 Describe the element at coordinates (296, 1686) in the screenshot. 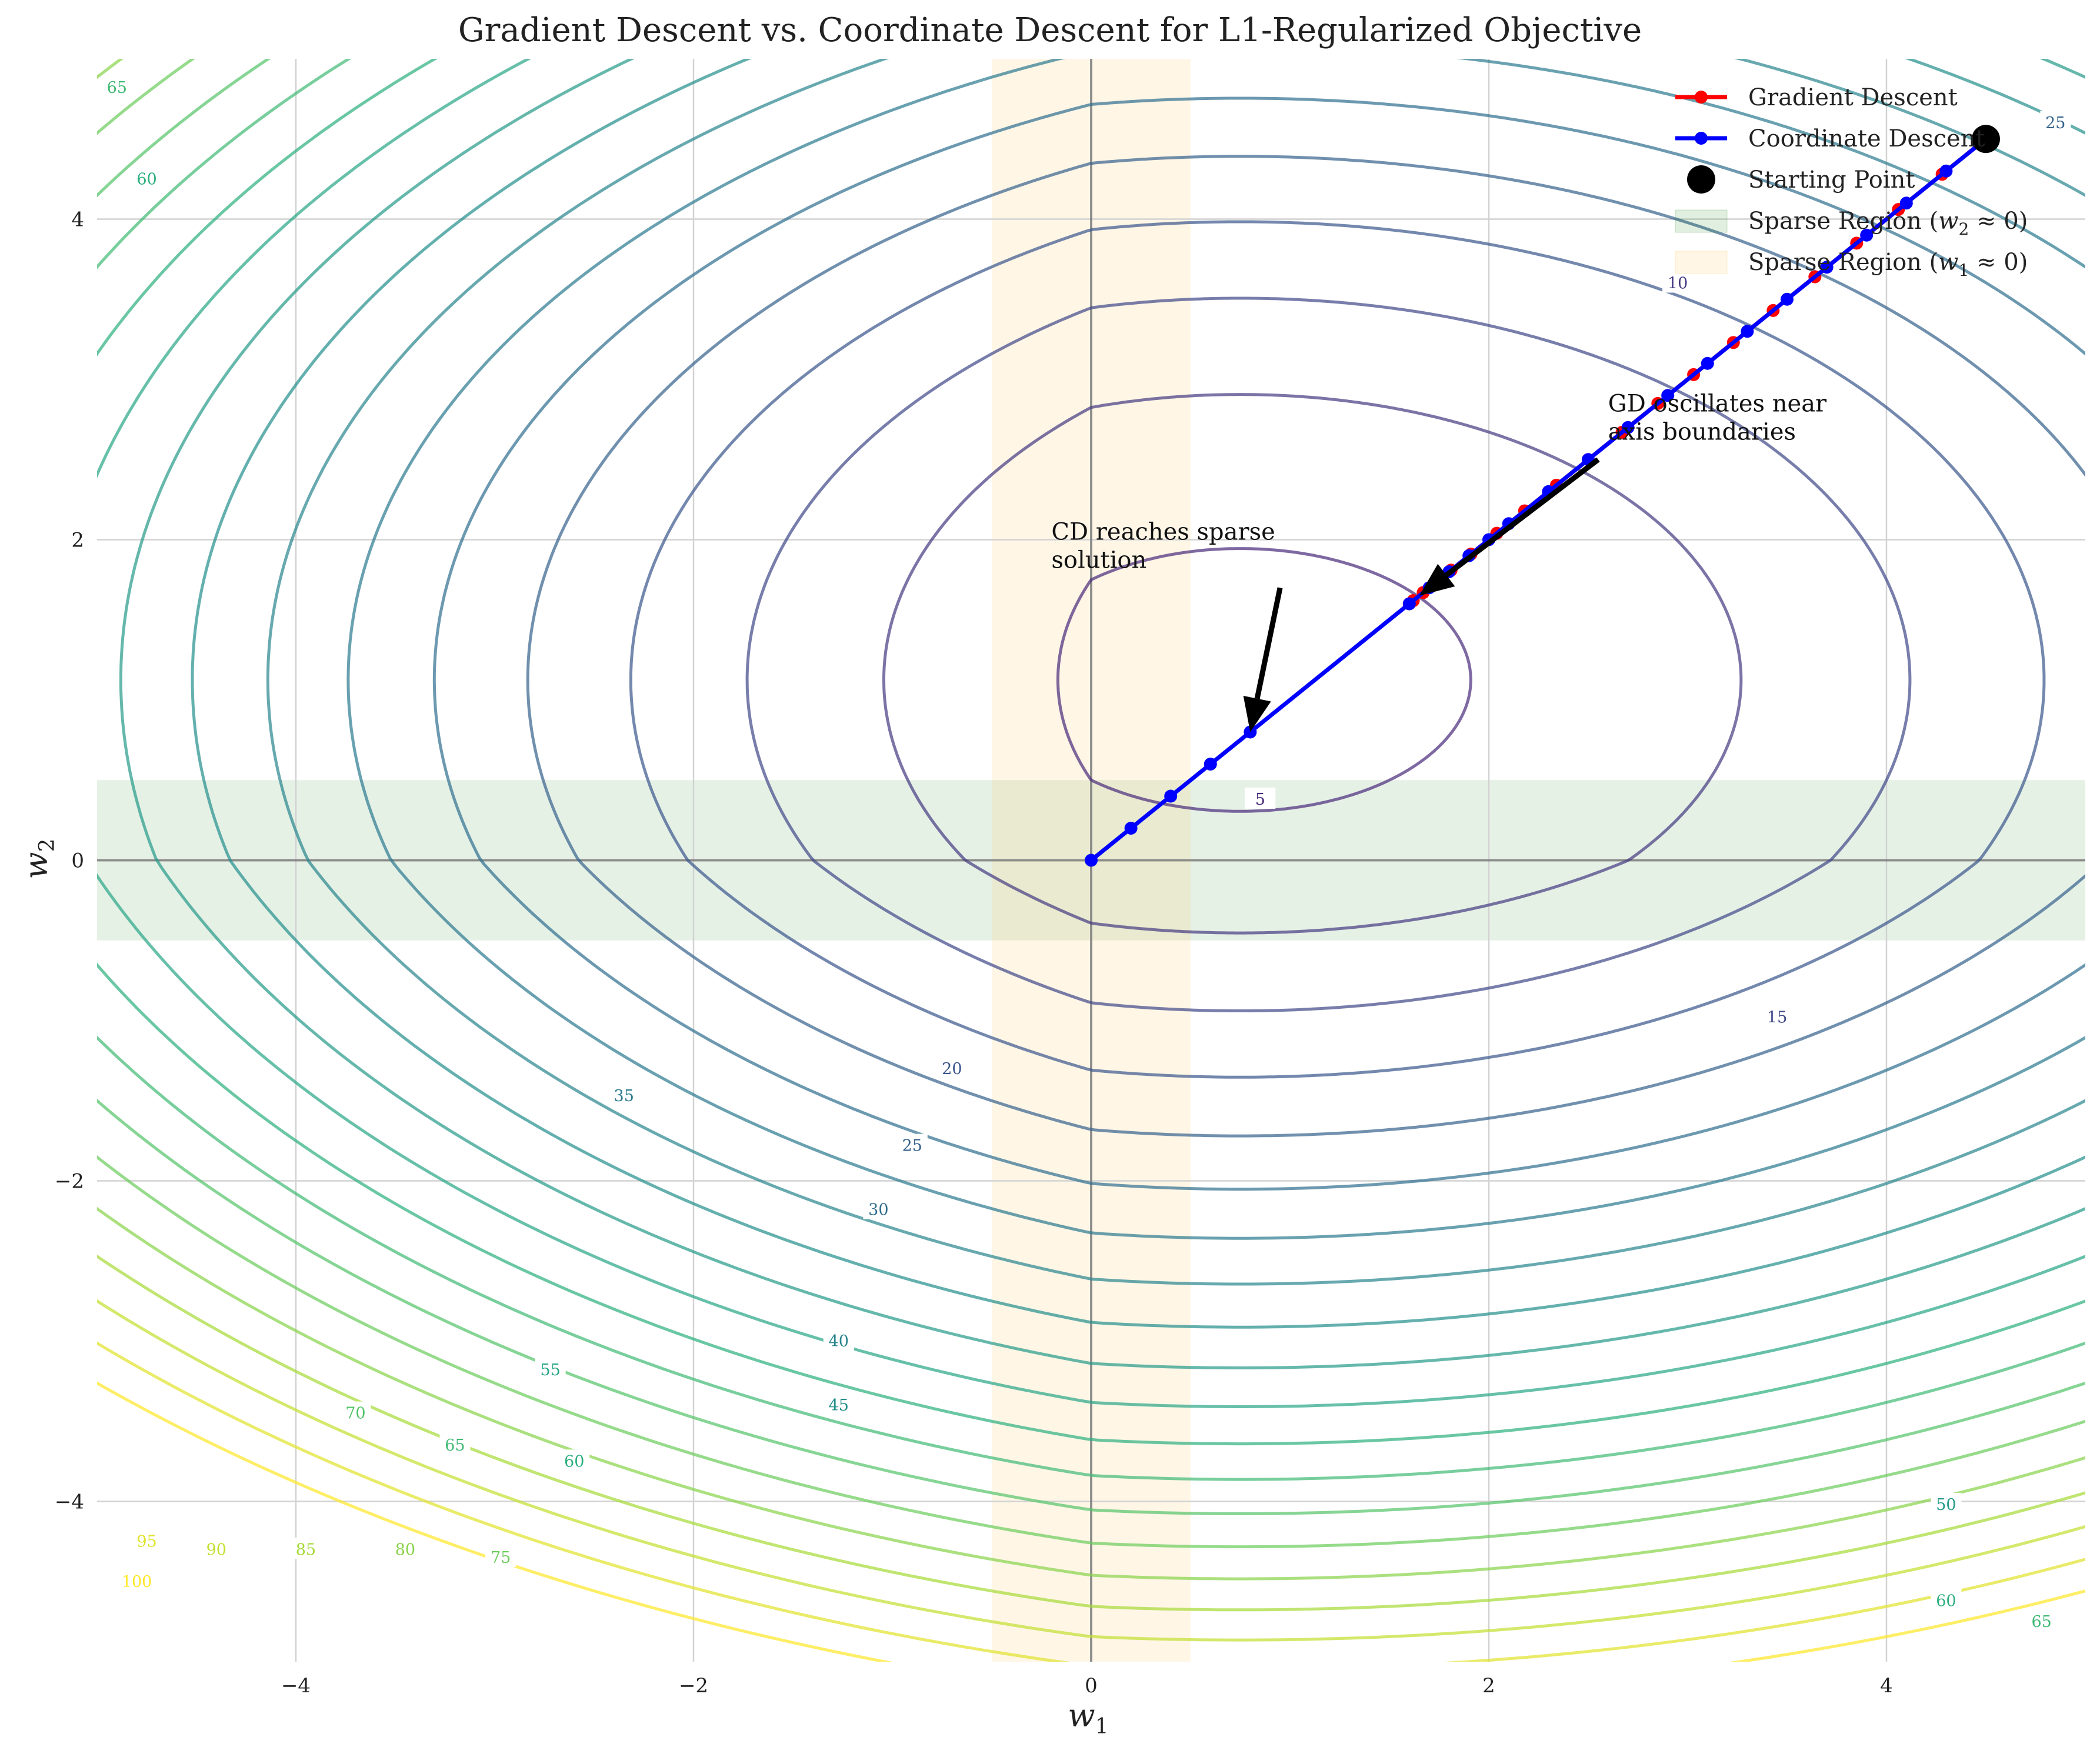

I see `x-tick-label: −4` at that location.